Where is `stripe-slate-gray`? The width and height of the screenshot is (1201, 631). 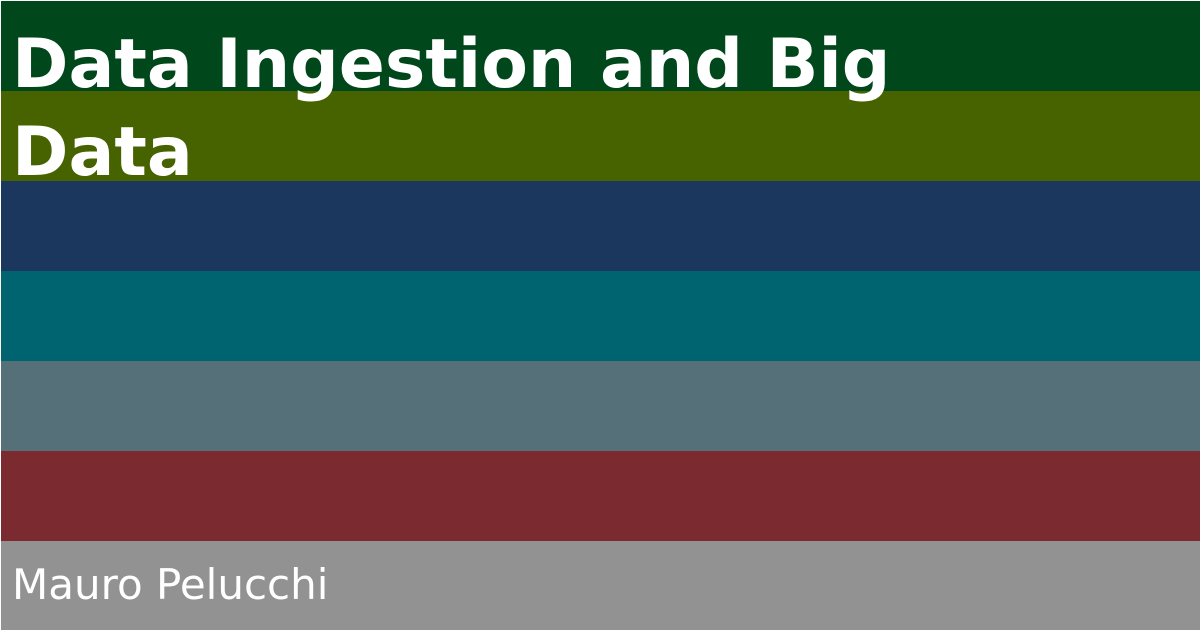 stripe-slate-gray is located at coordinates (600, 406).